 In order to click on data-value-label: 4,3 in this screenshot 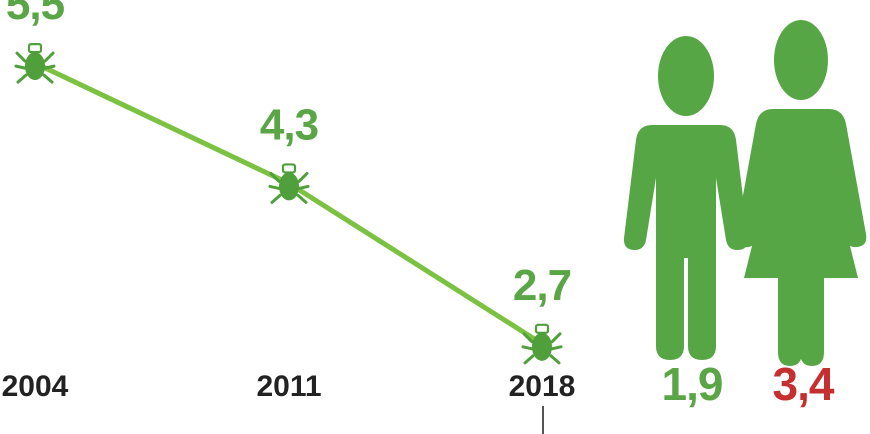, I will do `click(289, 124)`.